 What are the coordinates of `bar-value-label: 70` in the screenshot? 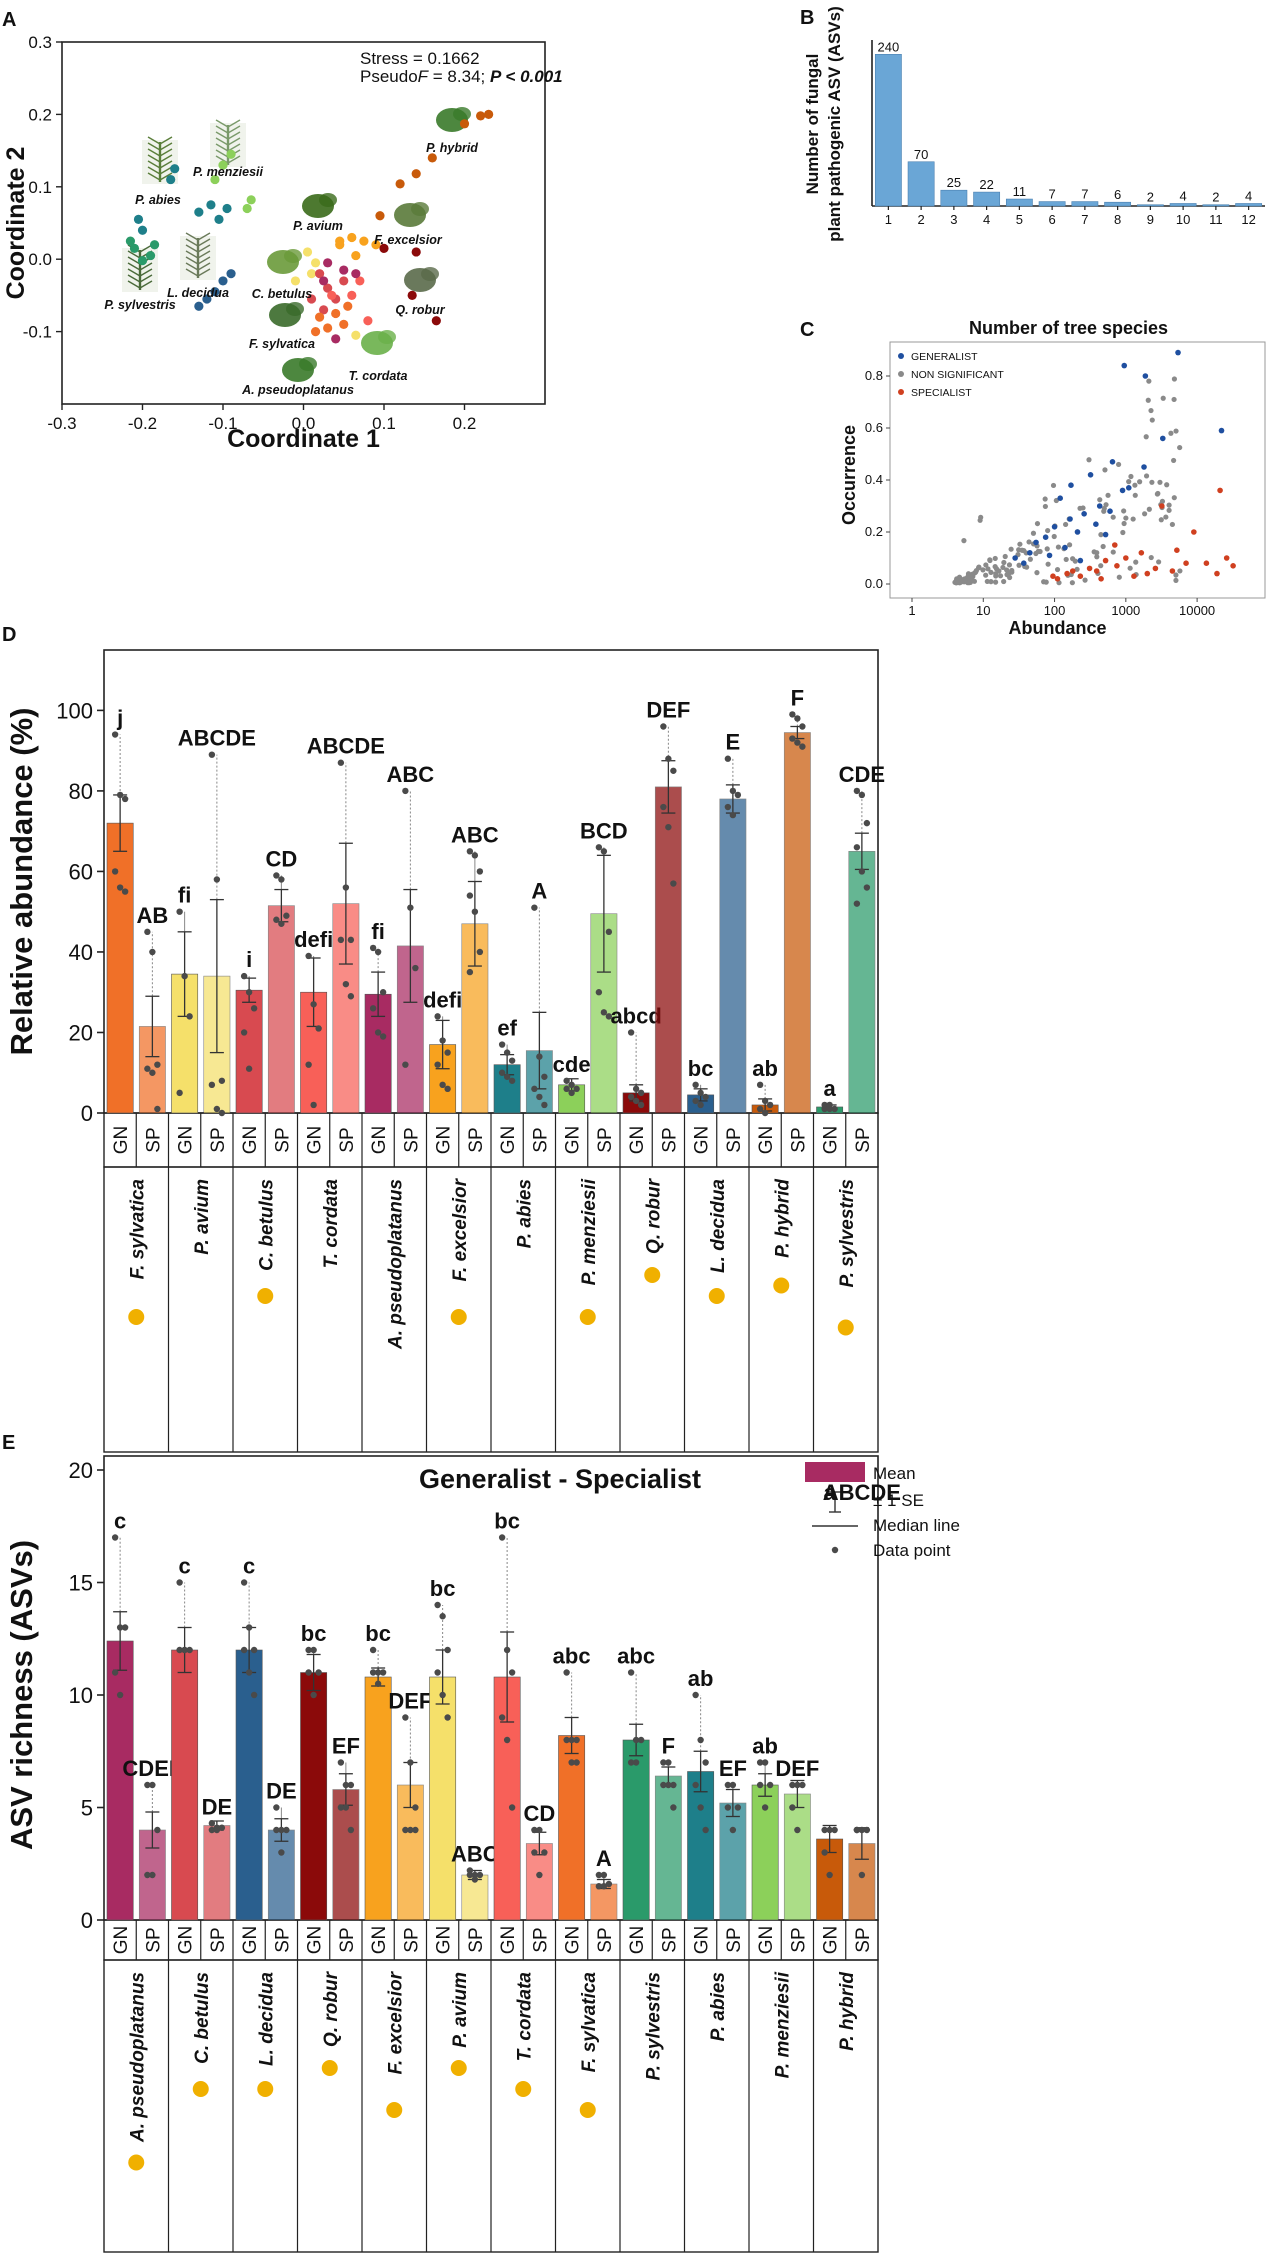 It's located at (921, 154).